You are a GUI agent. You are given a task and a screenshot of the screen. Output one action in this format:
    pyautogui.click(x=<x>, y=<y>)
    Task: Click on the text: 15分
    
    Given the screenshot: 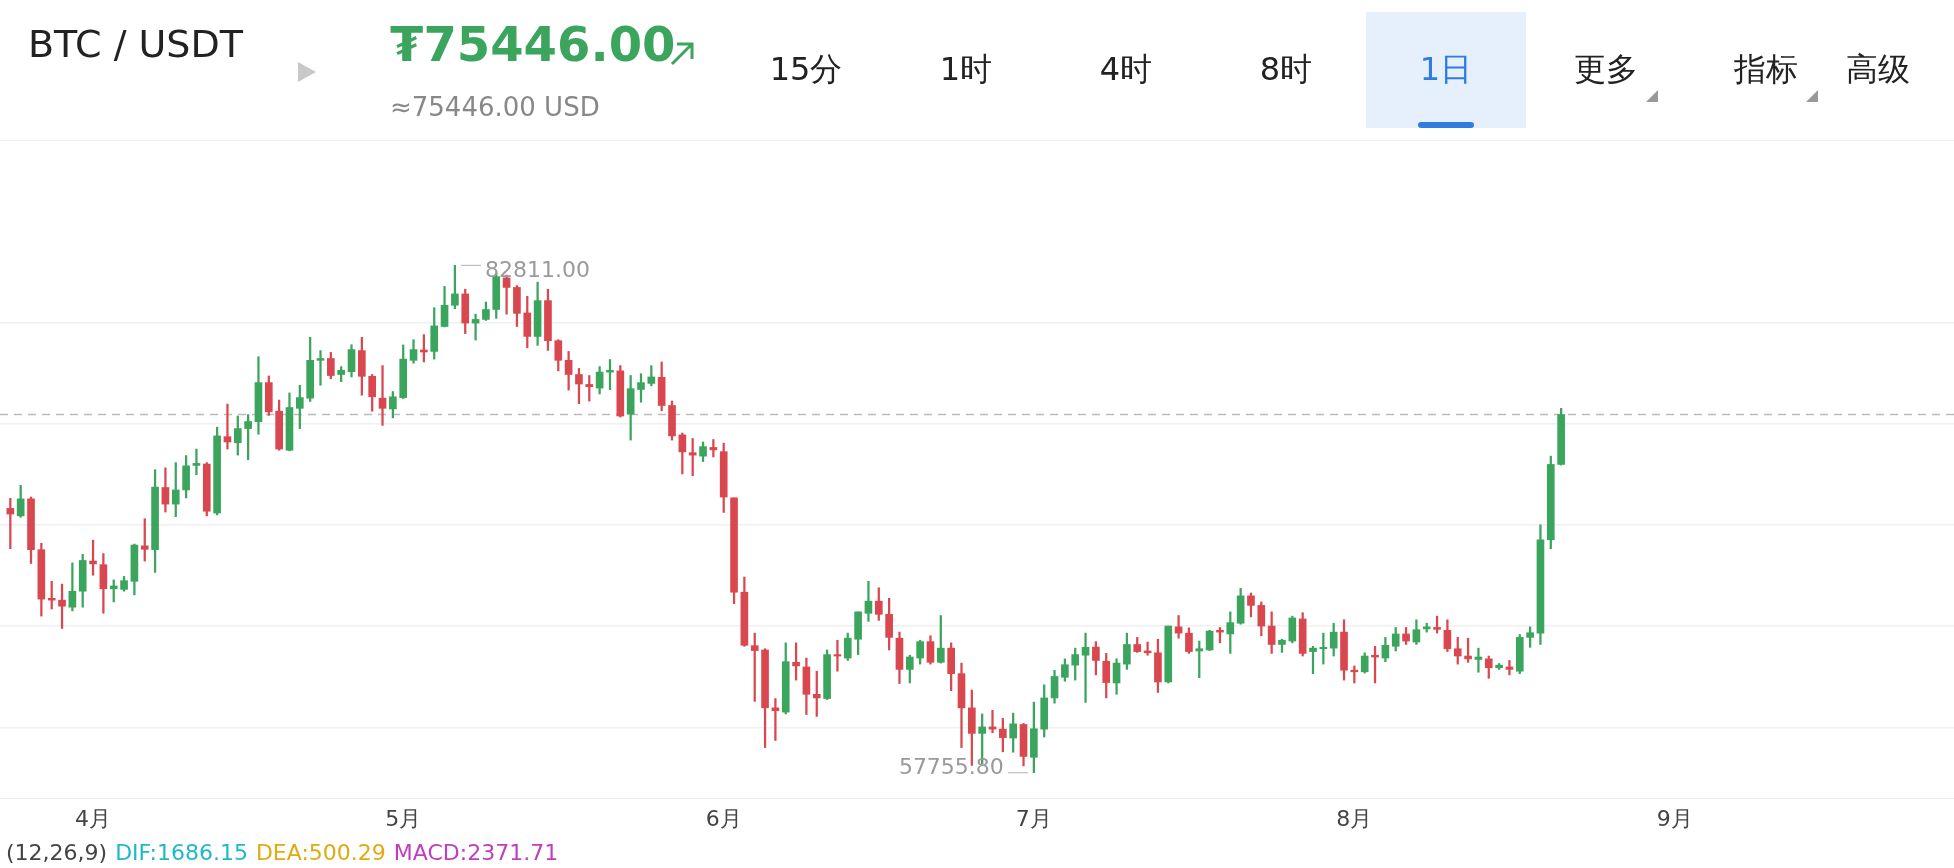 What is the action you would take?
    pyautogui.click(x=806, y=69)
    